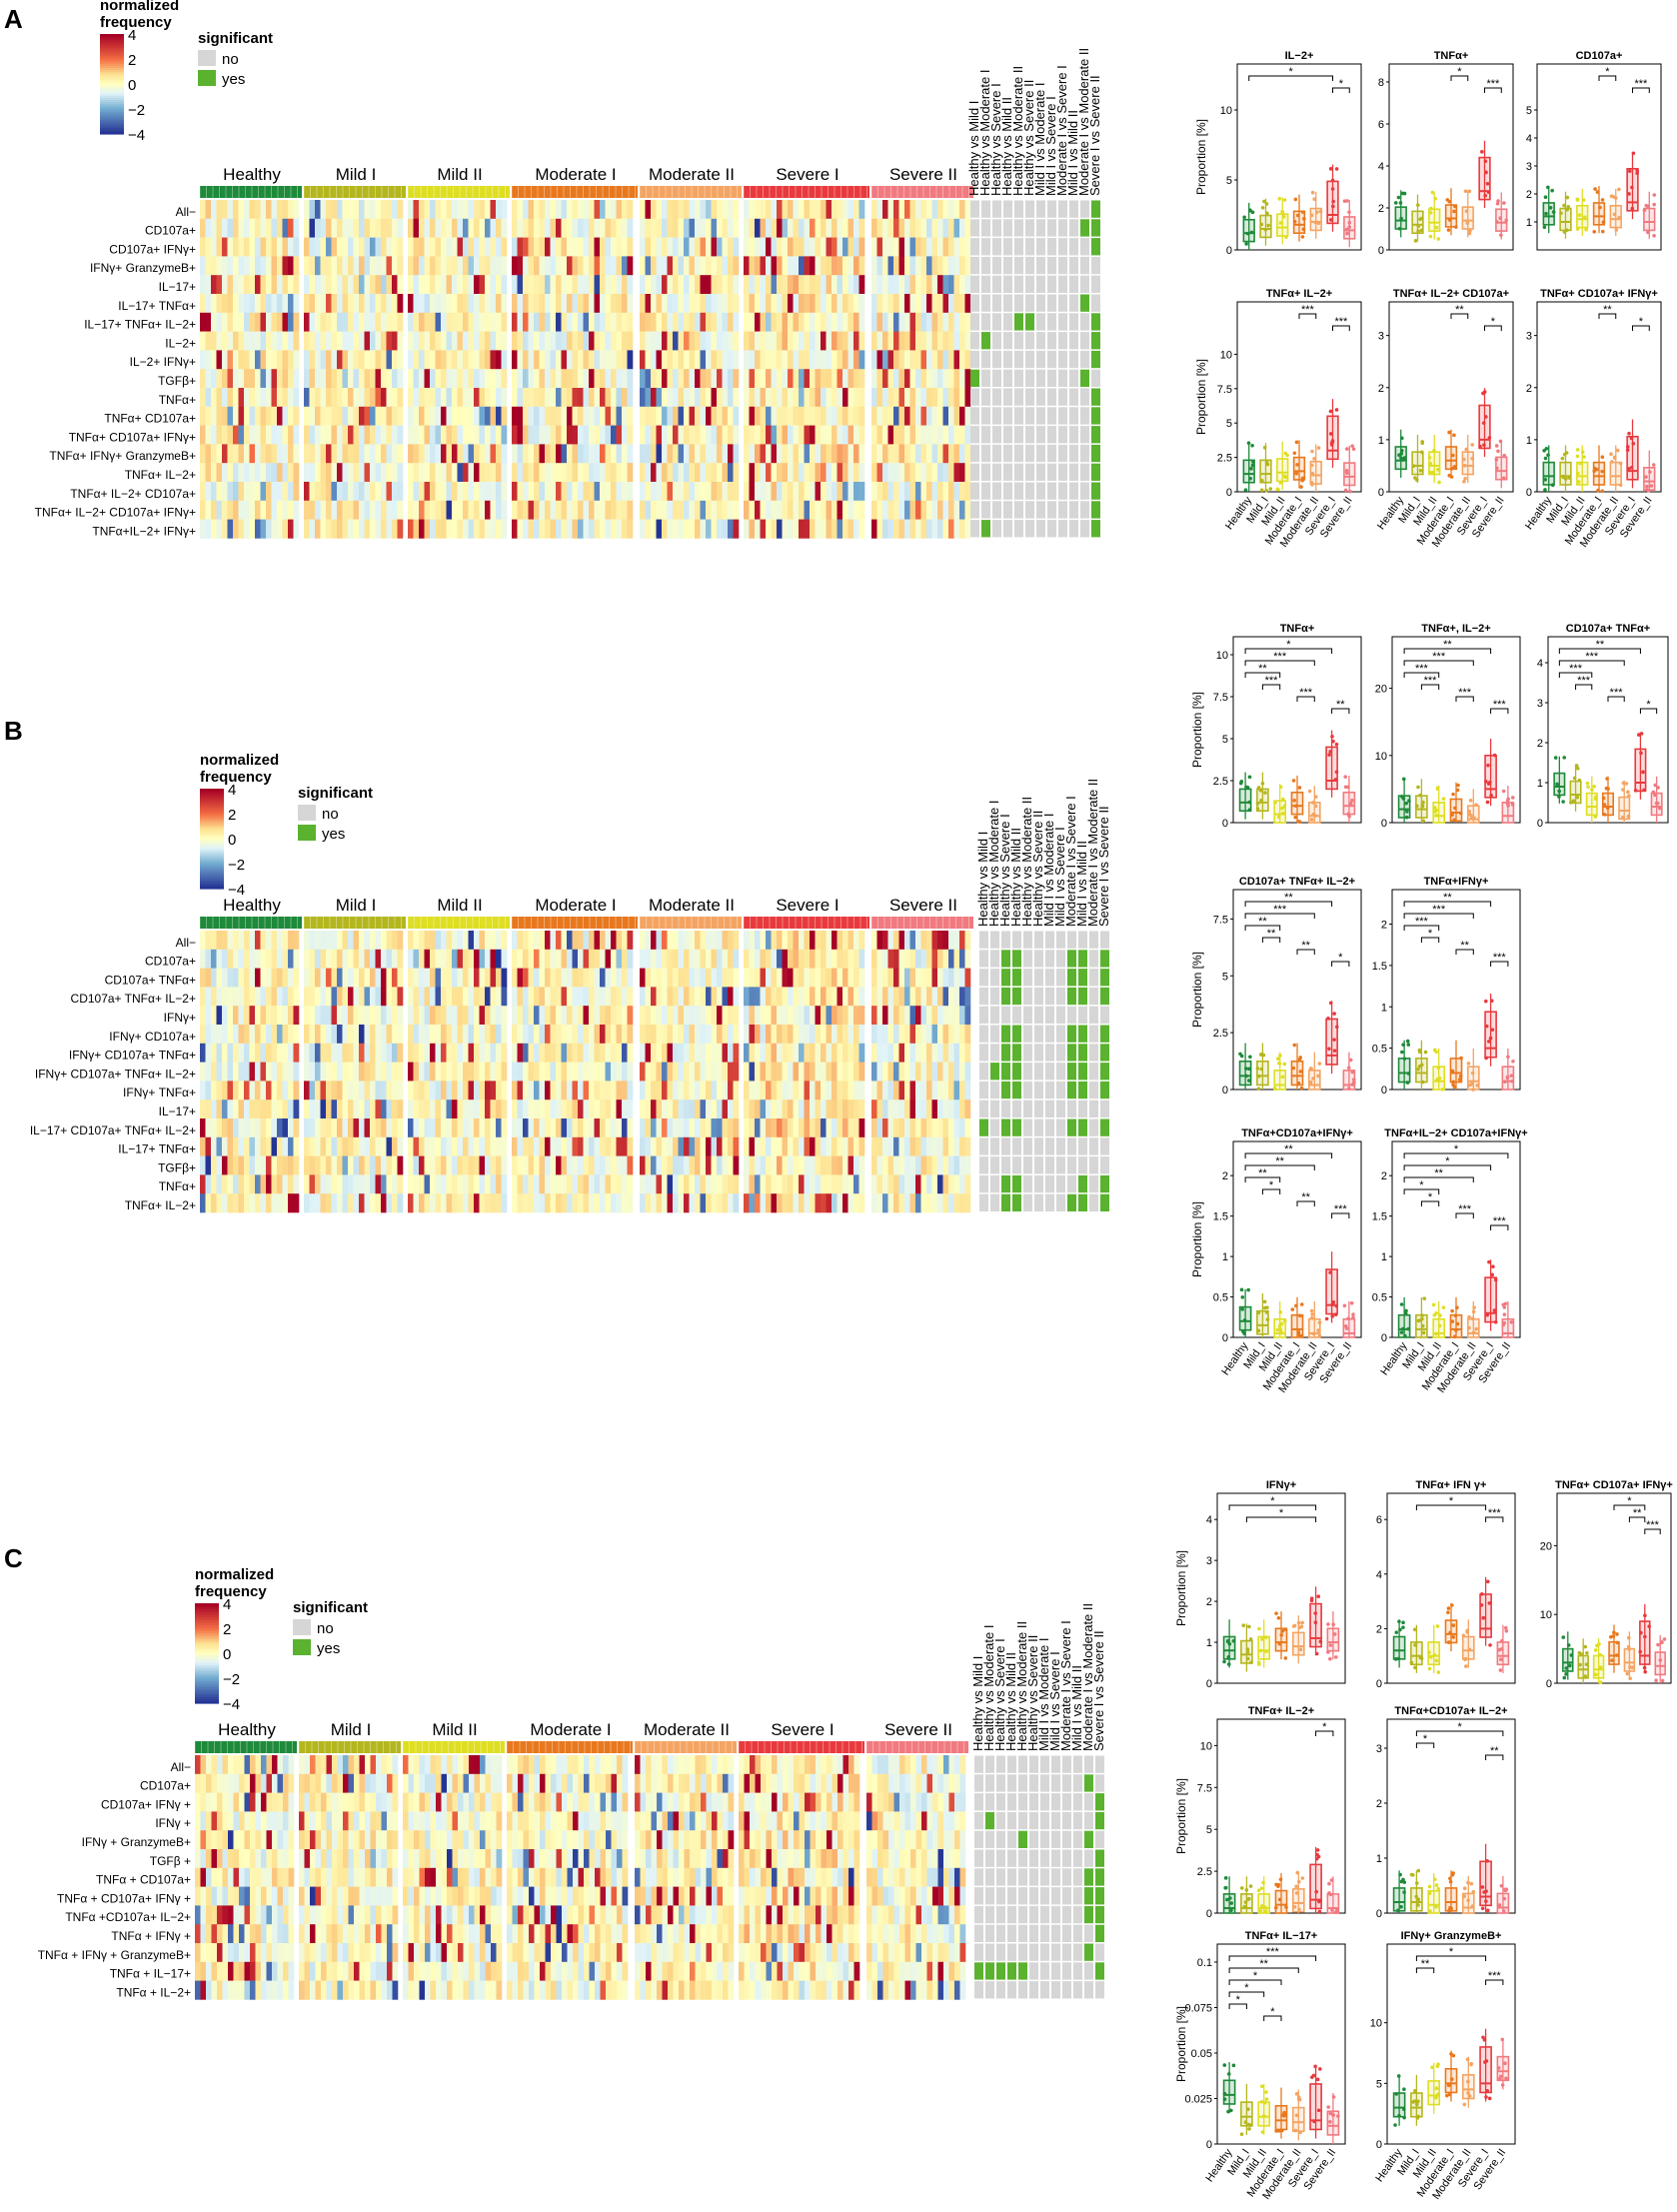  Describe the element at coordinates (112, 79) in the screenshot. I see `legend-swatch` at that location.